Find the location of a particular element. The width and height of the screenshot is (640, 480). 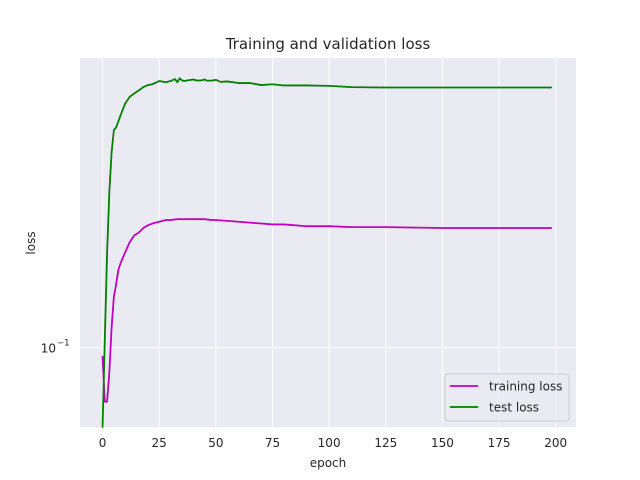

x-tick-label: 150 is located at coordinates (442, 443).